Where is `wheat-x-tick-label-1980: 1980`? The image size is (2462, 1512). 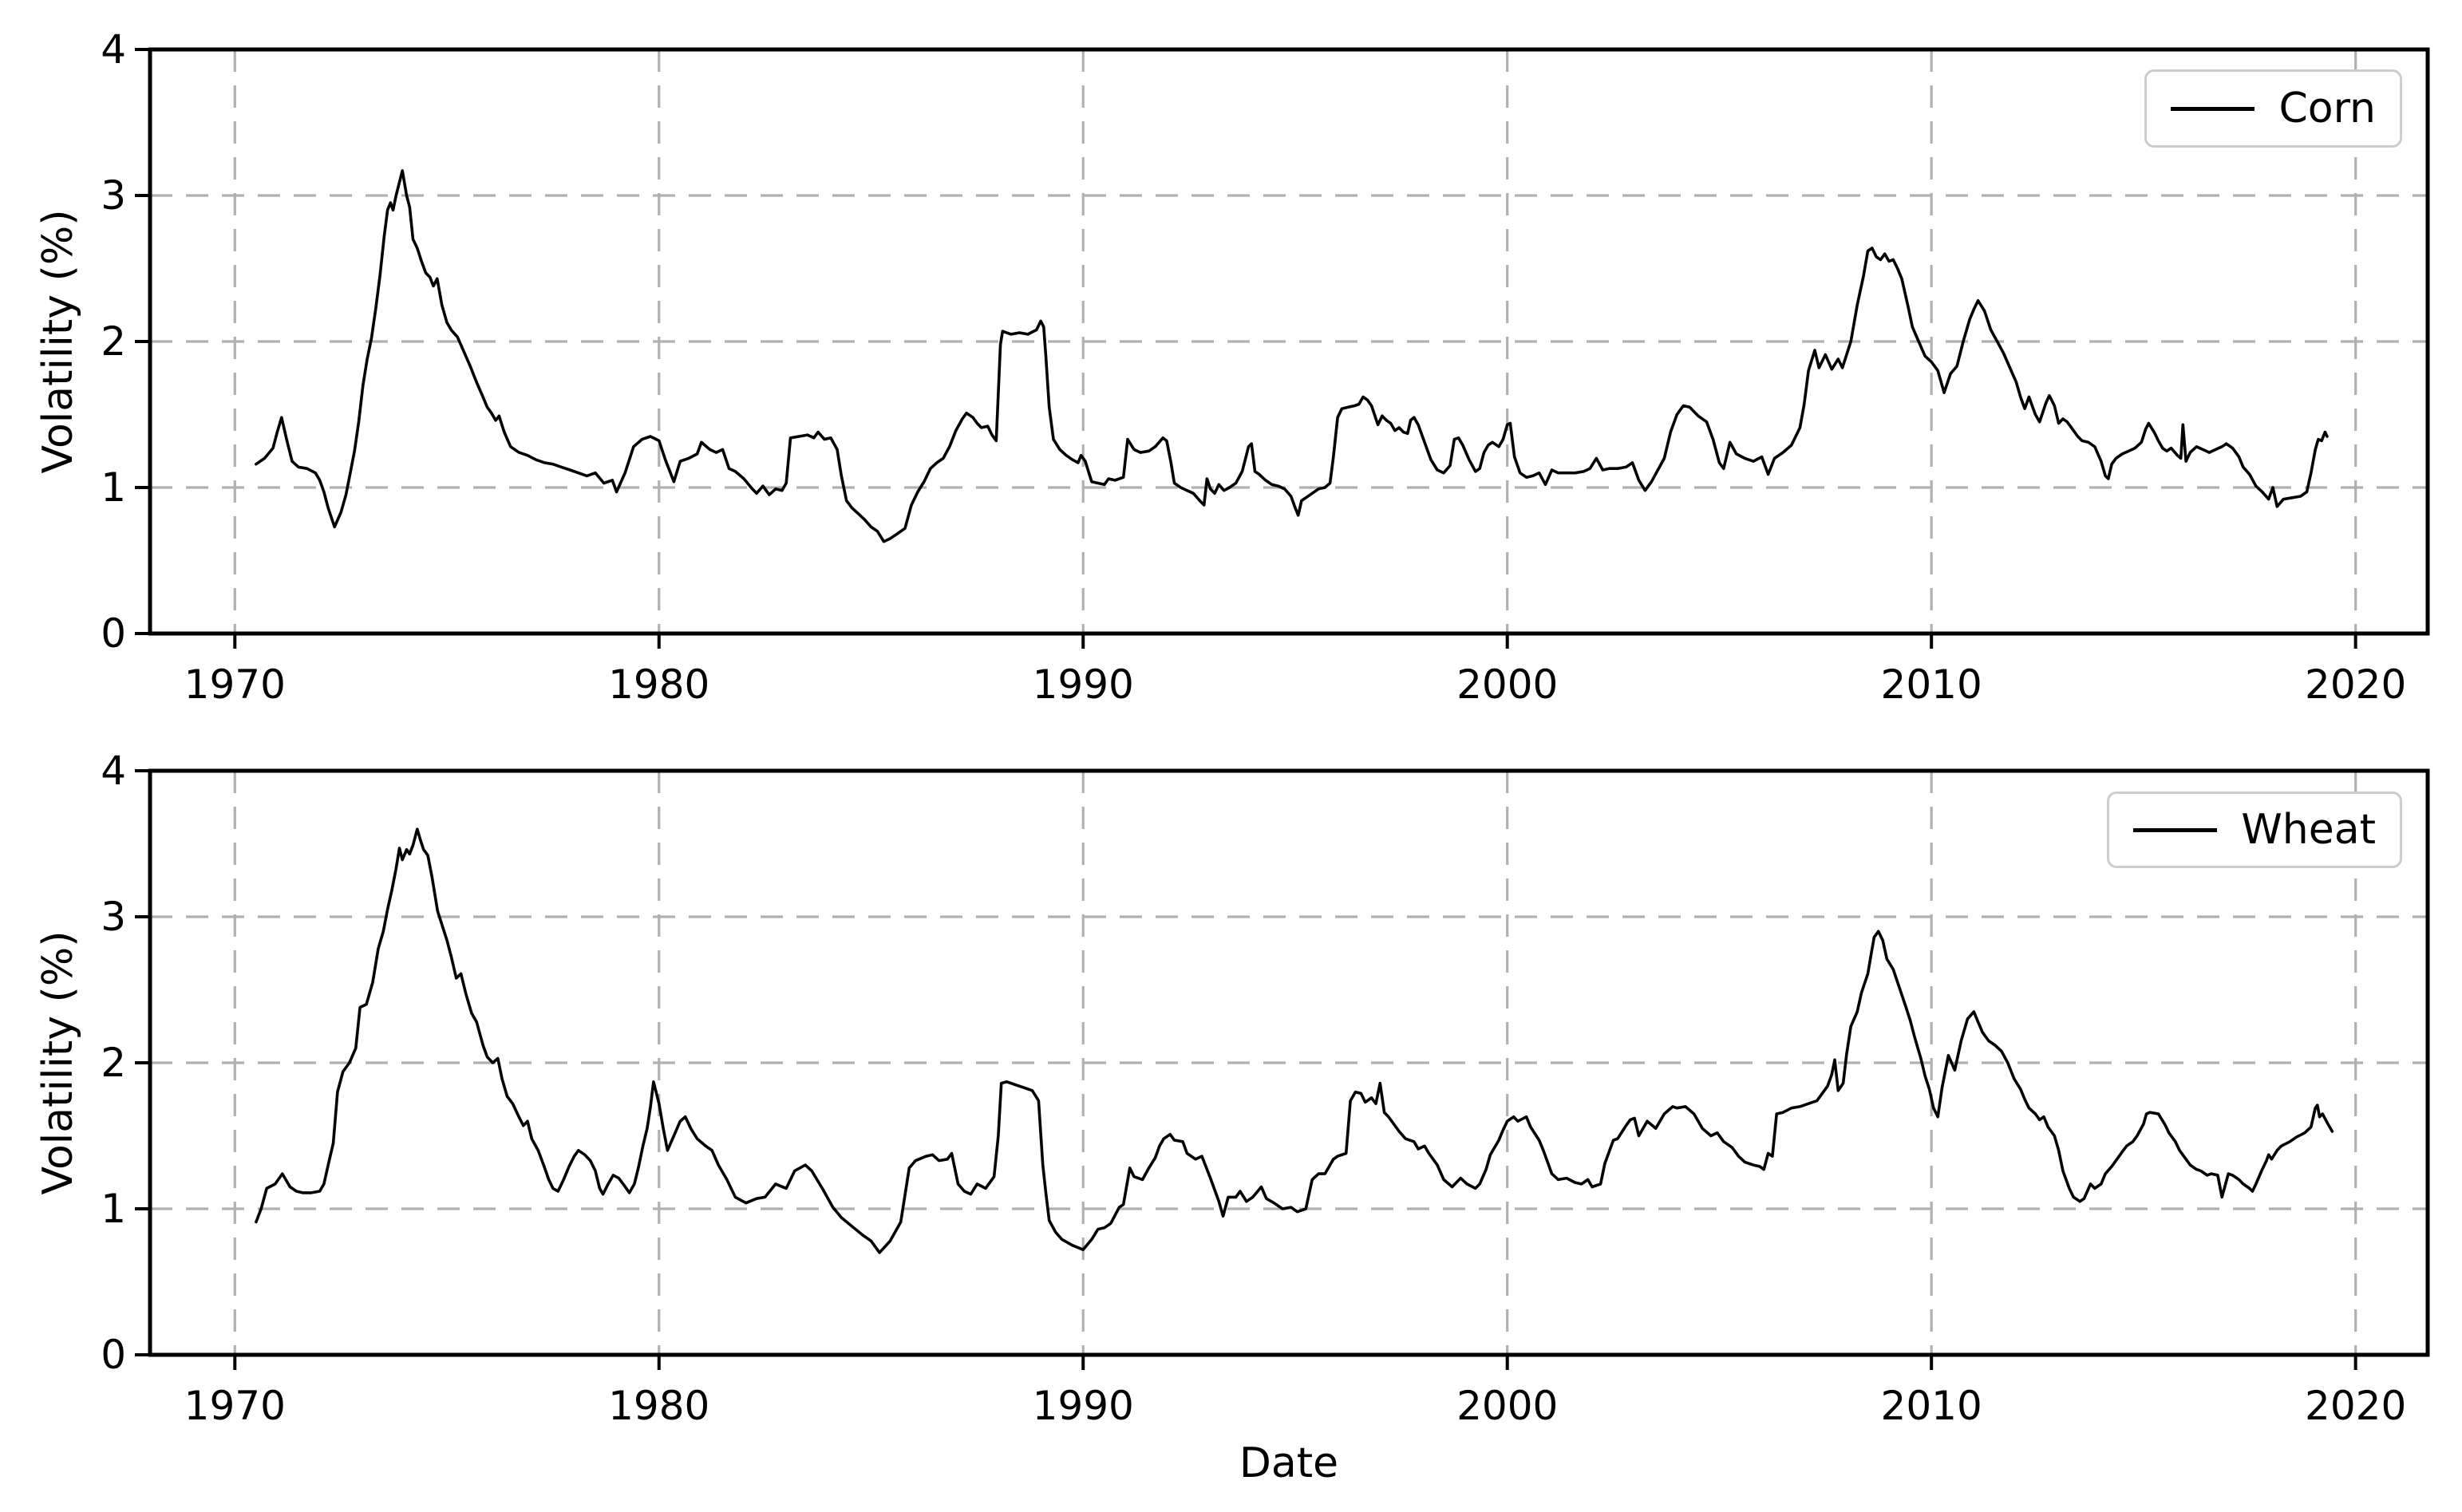
wheat-x-tick-label-1980: 1980 is located at coordinates (659, 1406).